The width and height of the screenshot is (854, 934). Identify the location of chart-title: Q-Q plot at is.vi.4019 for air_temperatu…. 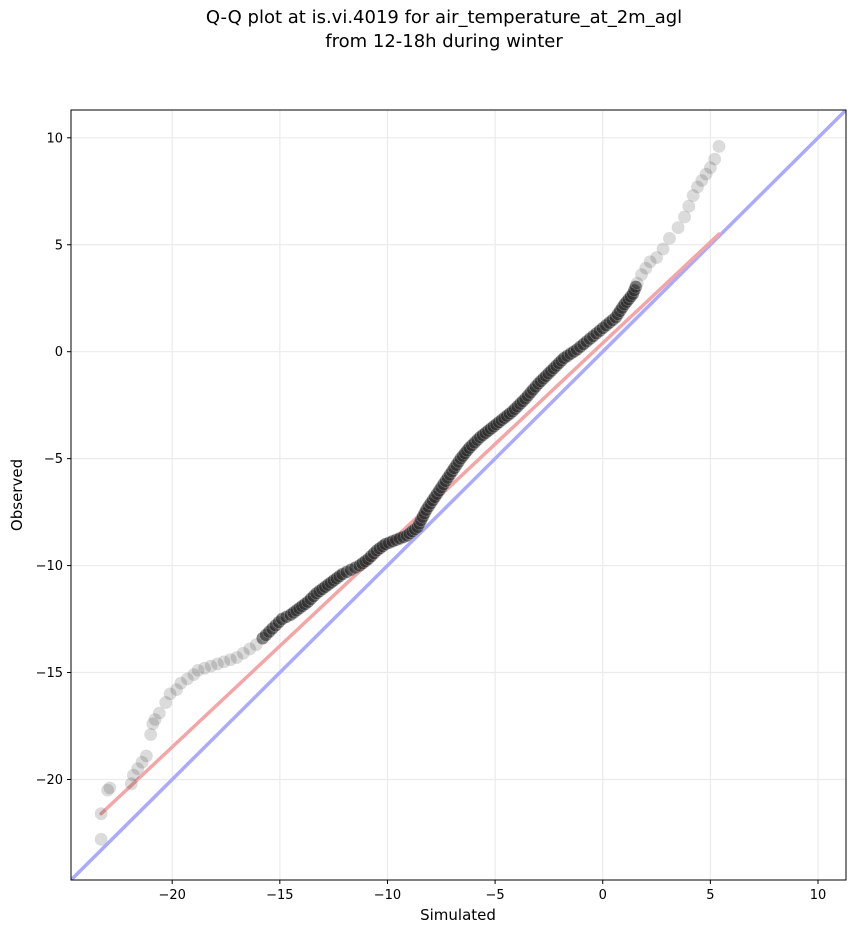
(427, 30).